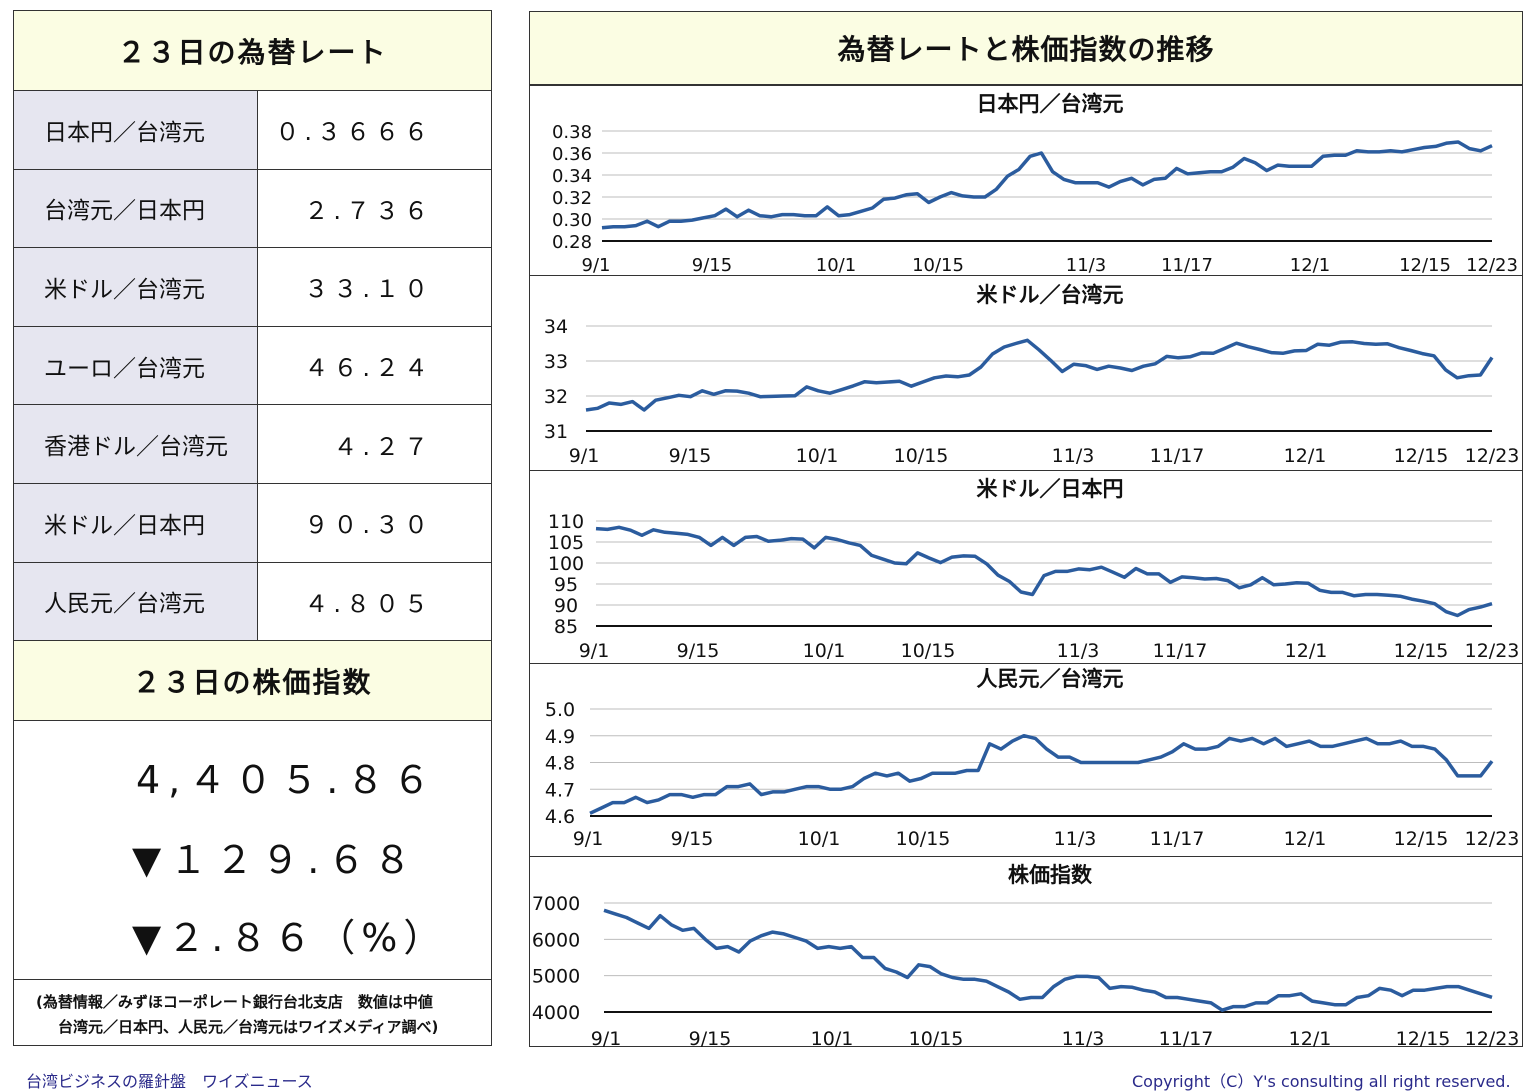 Image resolution: width=1534 pixels, height=1092 pixels. What do you see at coordinates (136, 130) in the screenshot?
I see `rate-name: 日本円／台湾元` at bounding box center [136, 130].